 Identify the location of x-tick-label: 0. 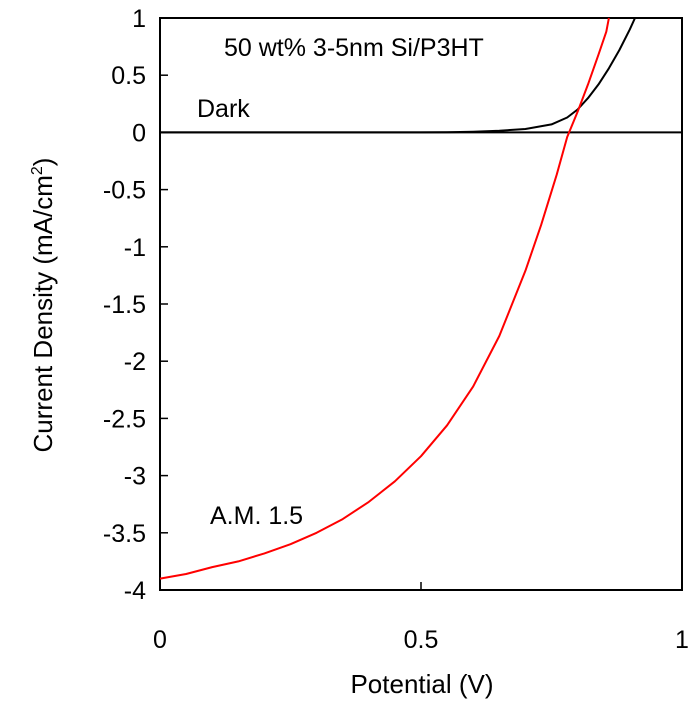
(160, 640).